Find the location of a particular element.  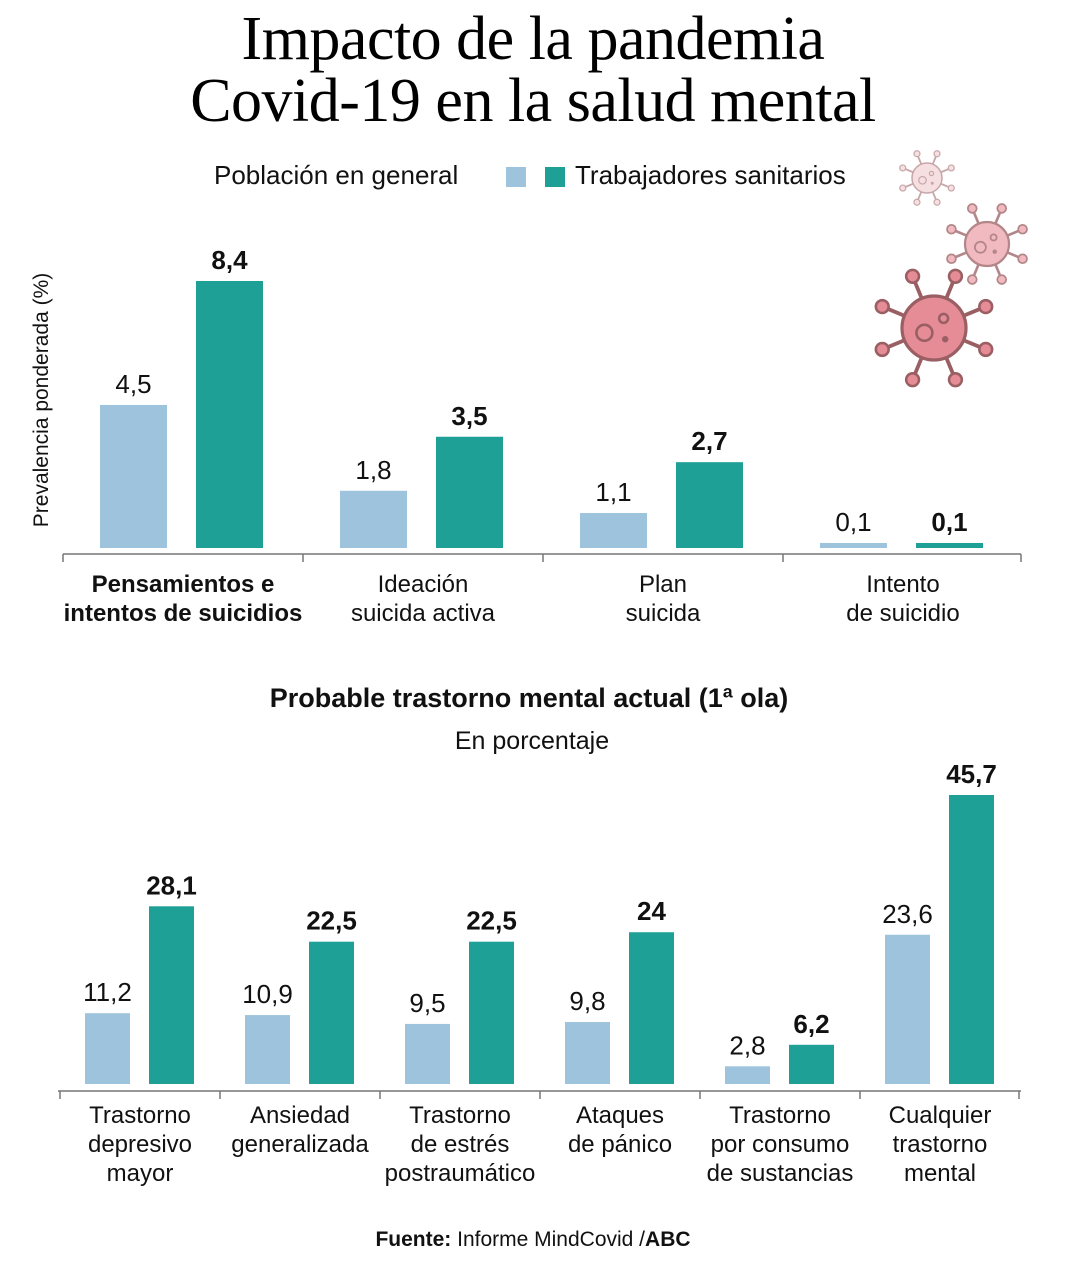

title-line-1: Impacto de la pandemia is located at coordinates (533, 39).